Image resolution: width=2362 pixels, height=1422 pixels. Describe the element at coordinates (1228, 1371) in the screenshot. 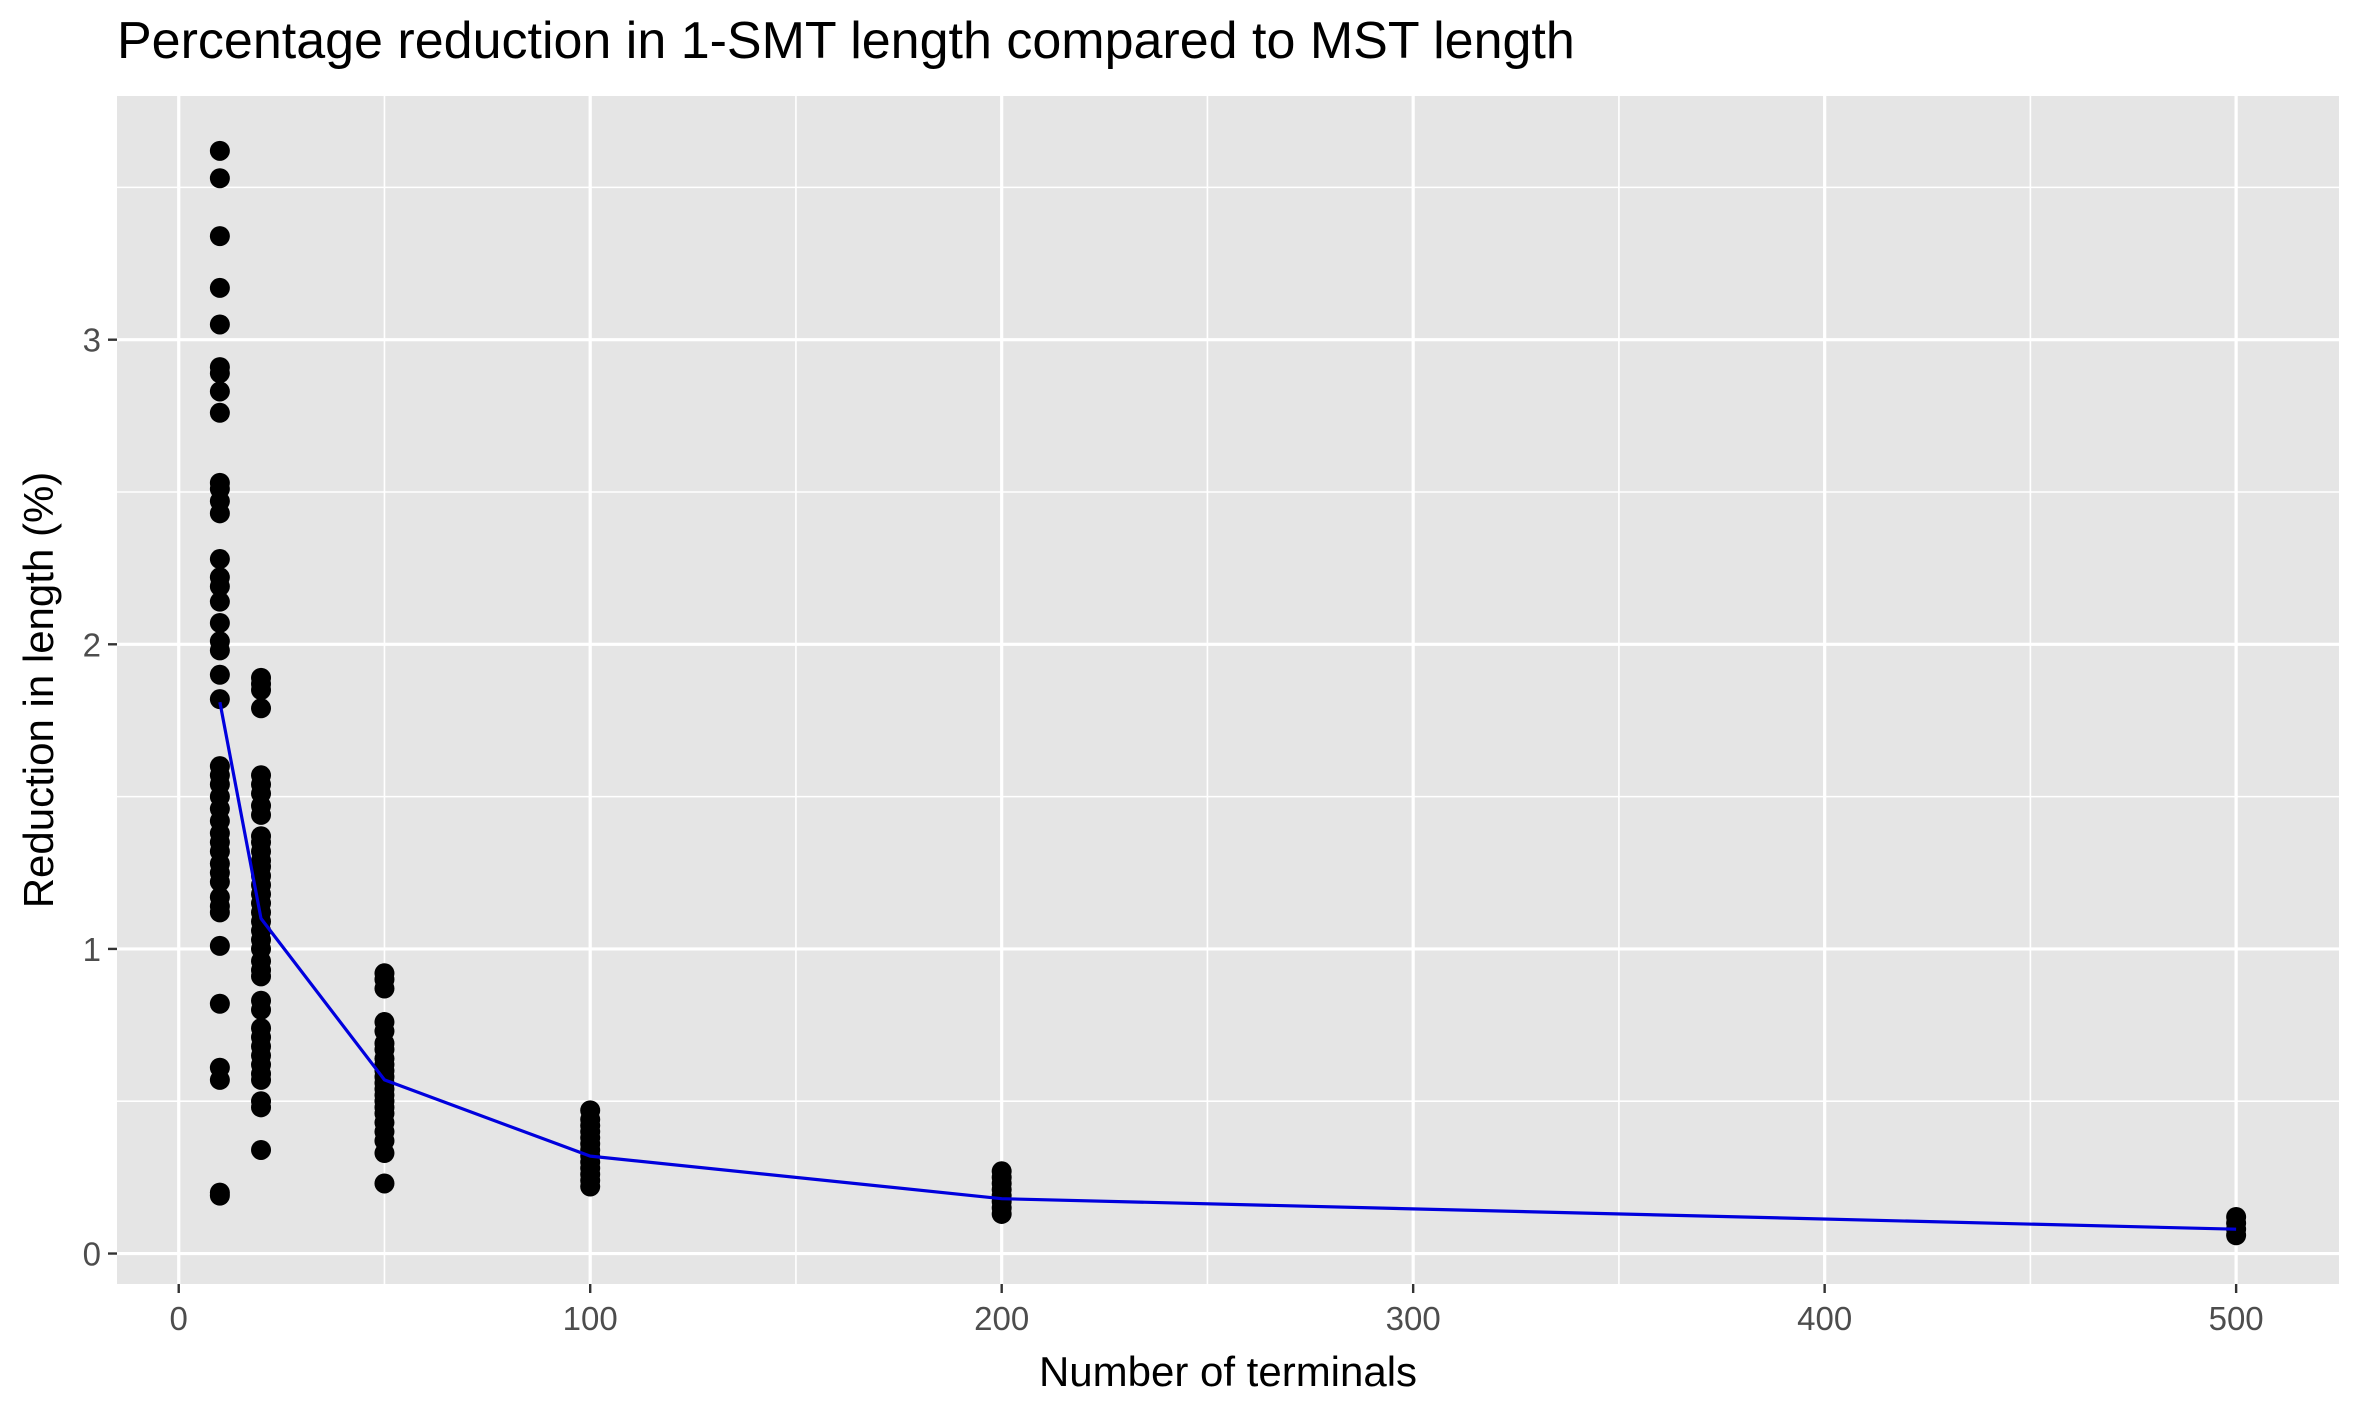

I see `x-axis-label: Number of terminals` at that location.